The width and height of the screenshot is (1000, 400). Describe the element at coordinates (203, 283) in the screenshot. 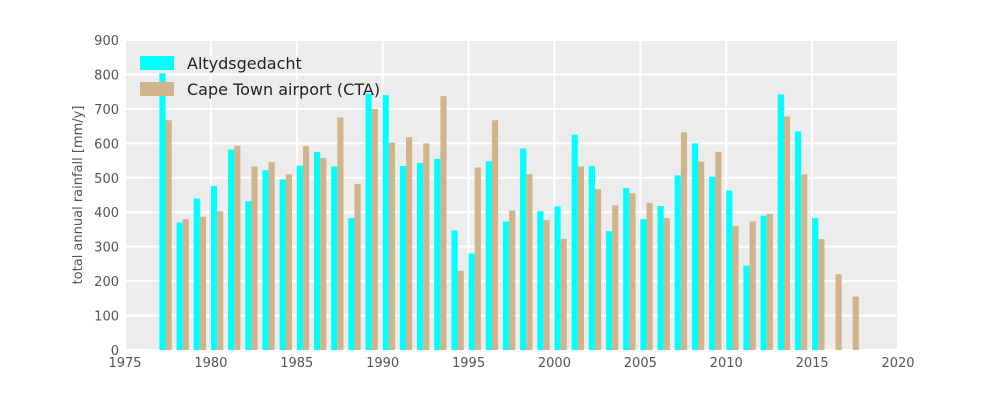

I see `bar-cta-1979` at that location.